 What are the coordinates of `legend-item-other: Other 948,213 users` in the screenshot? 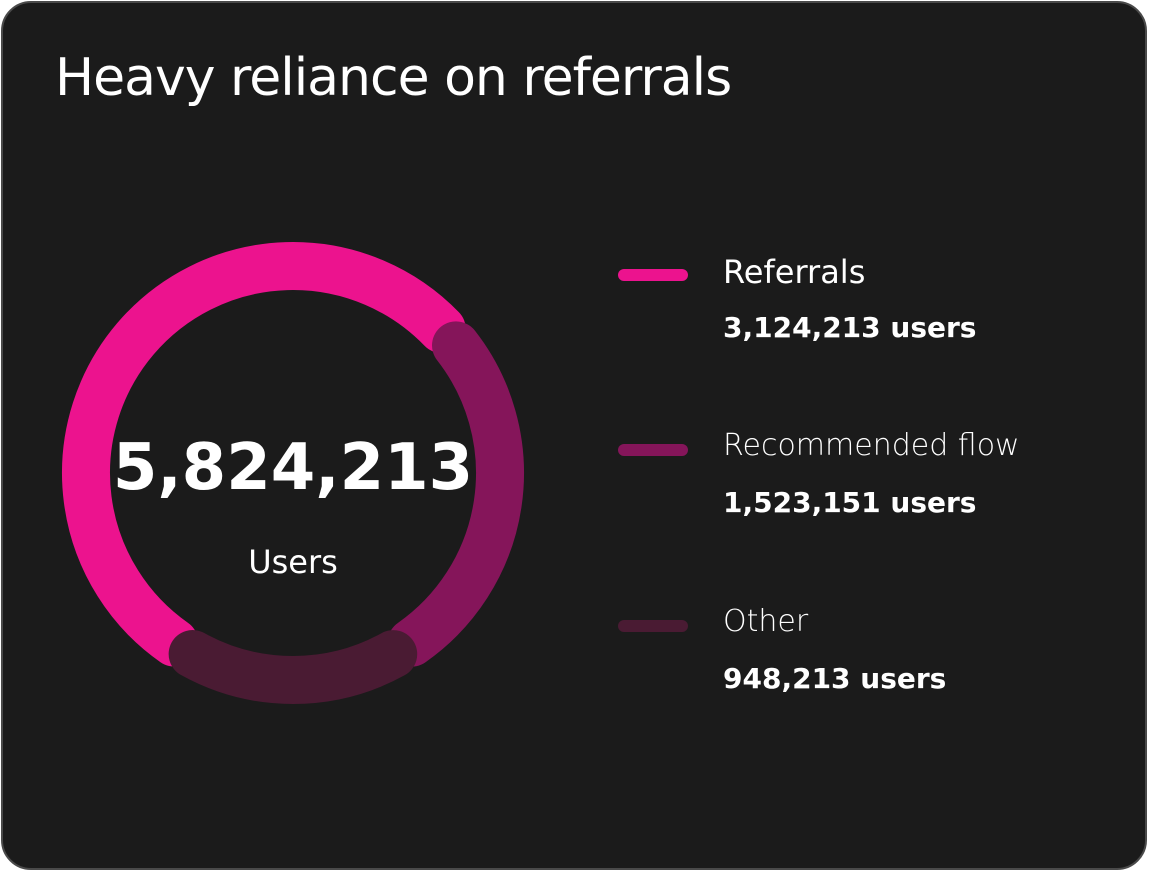 It's located at (868, 666).